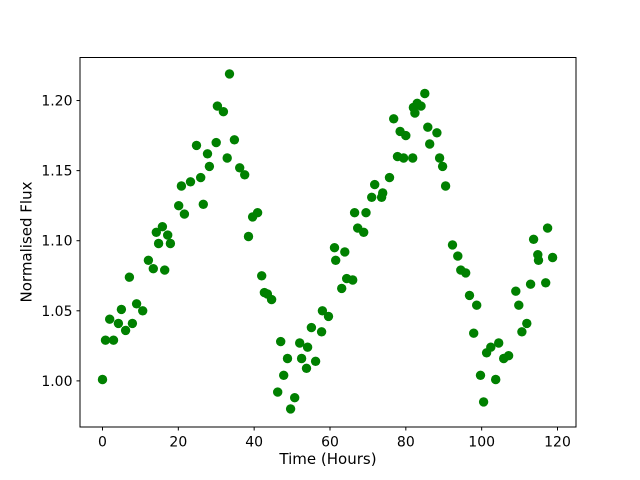 This screenshot has height=480, width=640. What do you see at coordinates (56, 312) in the screenshot?
I see `y-tick-label: 1.05` at bounding box center [56, 312].